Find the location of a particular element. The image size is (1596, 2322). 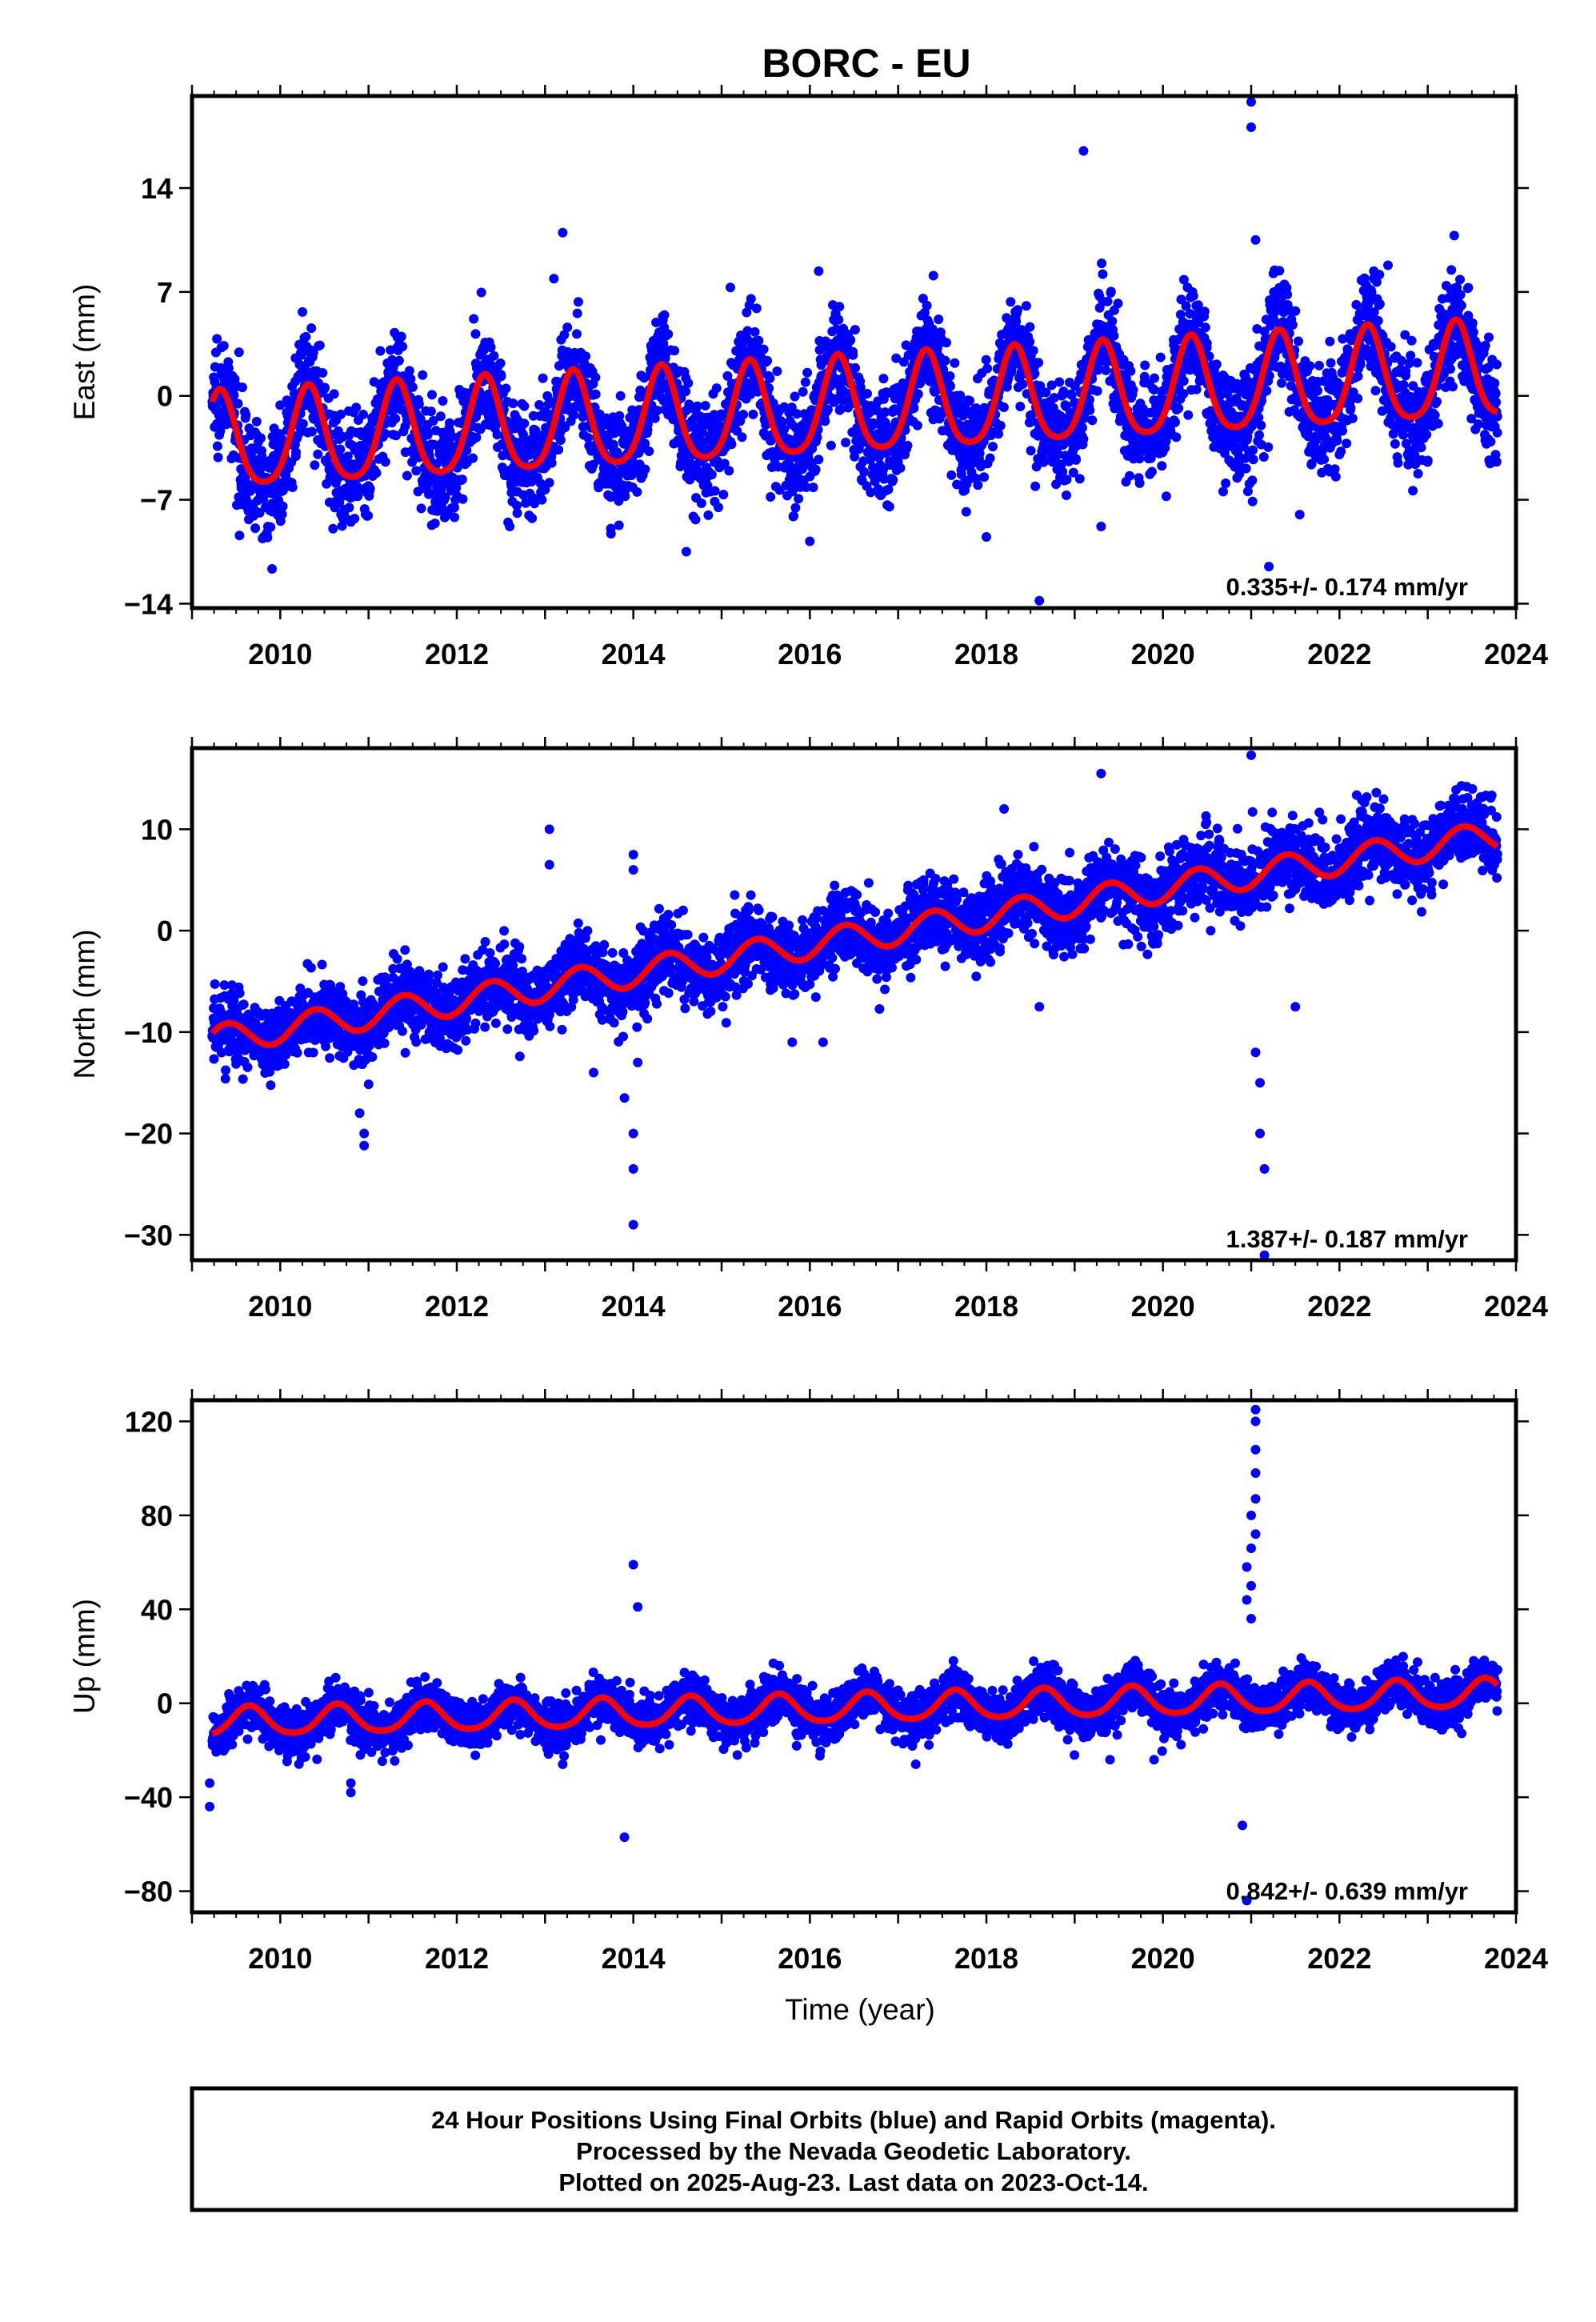

x-tick-label: 2018 is located at coordinates (986, 1306).